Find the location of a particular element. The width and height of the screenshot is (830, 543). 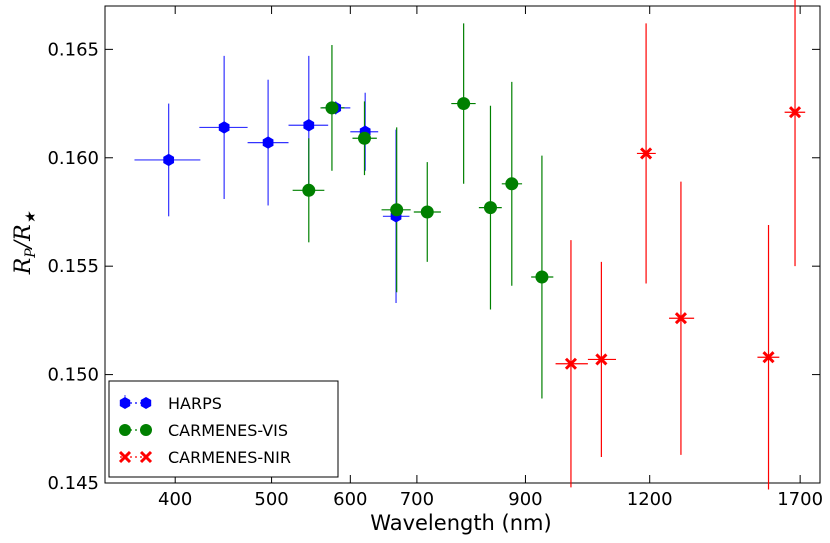

y-axis-label-sub-den: ★ is located at coordinates (31, 217).